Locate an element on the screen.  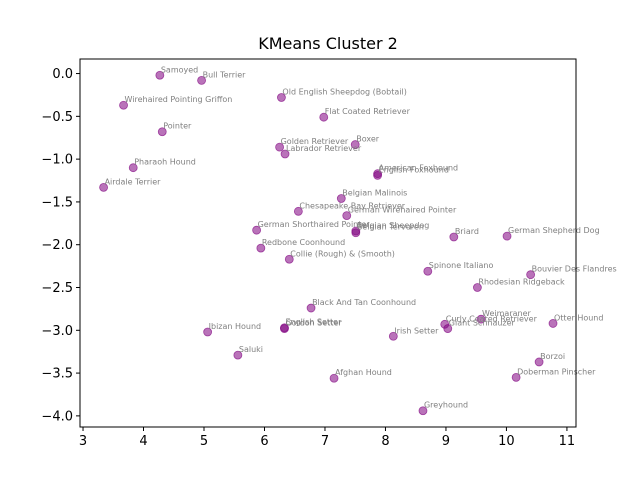
y-tick-label: −2.0 is located at coordinates (57, 245).